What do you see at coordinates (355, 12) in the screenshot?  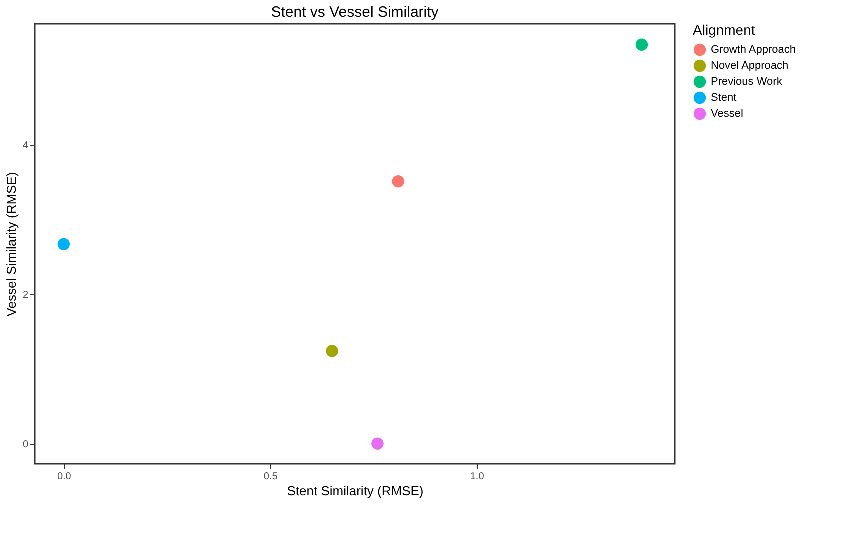 I see `chart-title: Stent vs Vessel Similarity` at bounding box center [355, 12].